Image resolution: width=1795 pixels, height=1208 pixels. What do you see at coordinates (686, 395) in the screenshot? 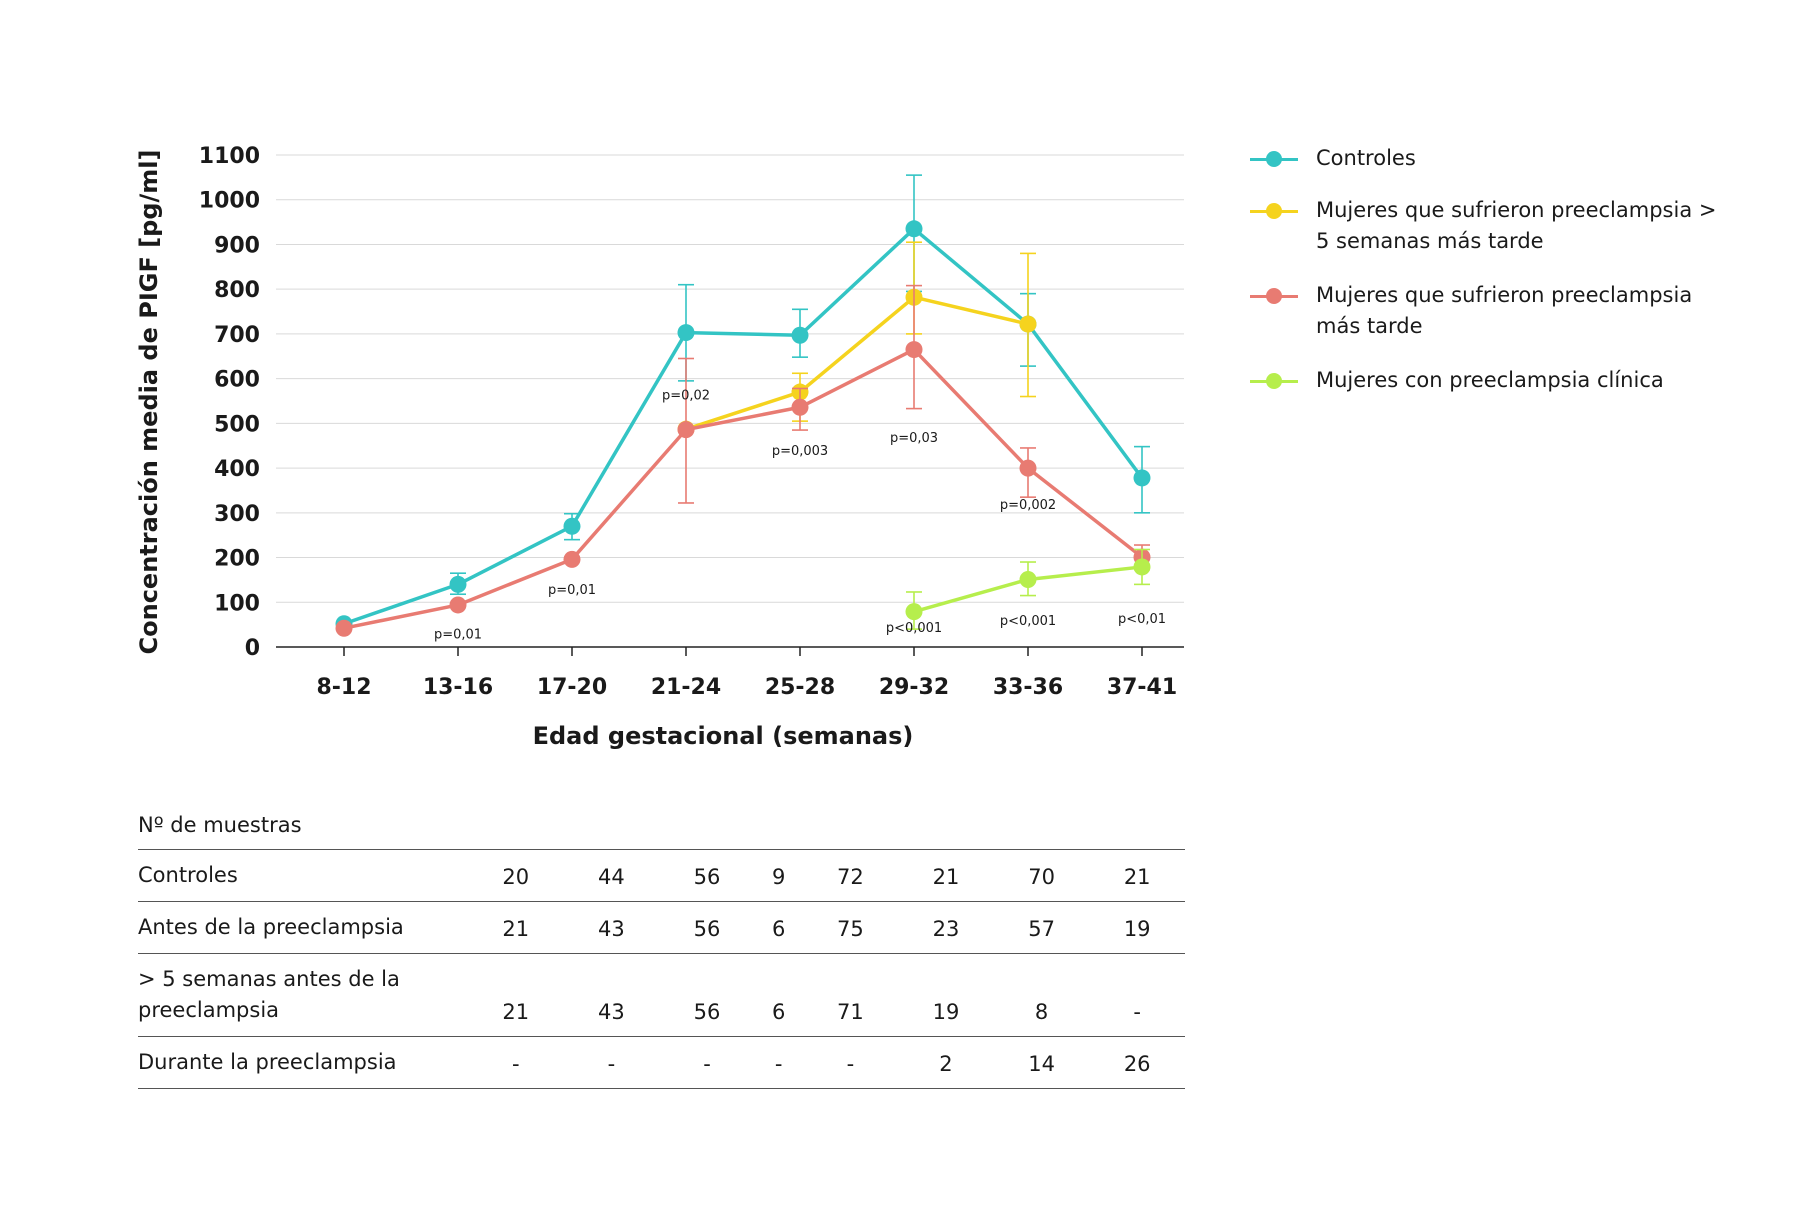
I see `p-value-label: p=0,02` at bounding box center [686, 395].